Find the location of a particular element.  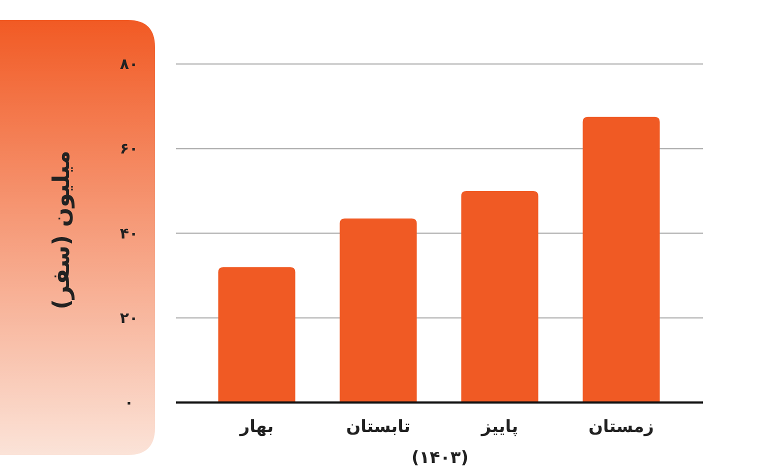

y-tick-label: ۶۰ is located at coordinates (129, 149).